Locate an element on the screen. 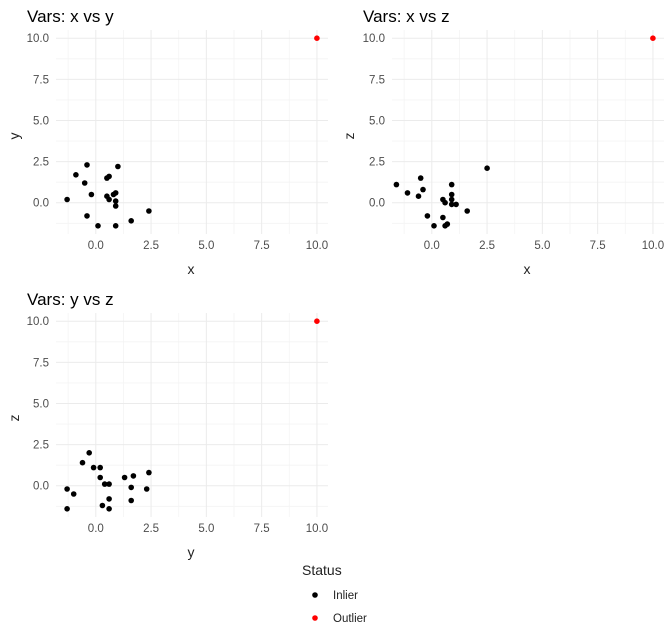 The height and width of the screenshot is (624, 672). legend-title: Status is located at coordinates (322, 570).